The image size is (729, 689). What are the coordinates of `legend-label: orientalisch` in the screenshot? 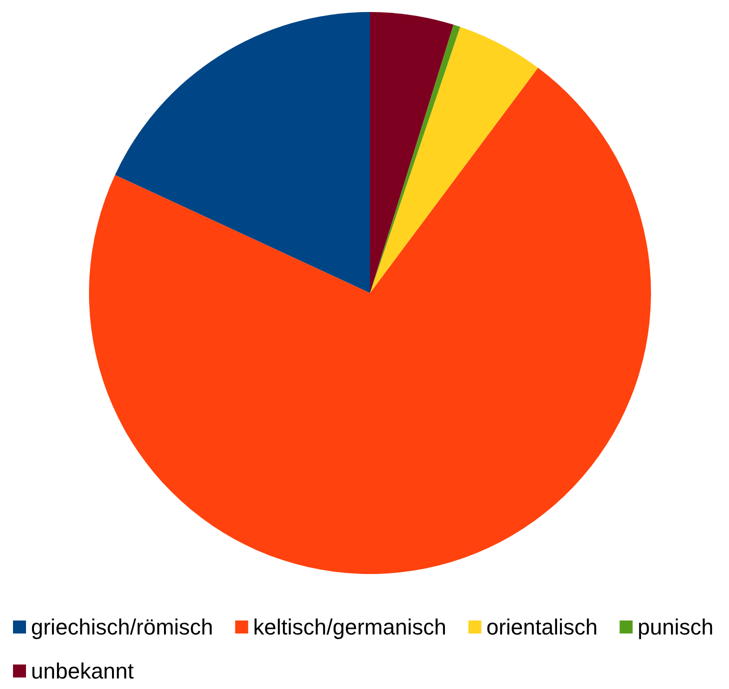 It's located at (542, 627).